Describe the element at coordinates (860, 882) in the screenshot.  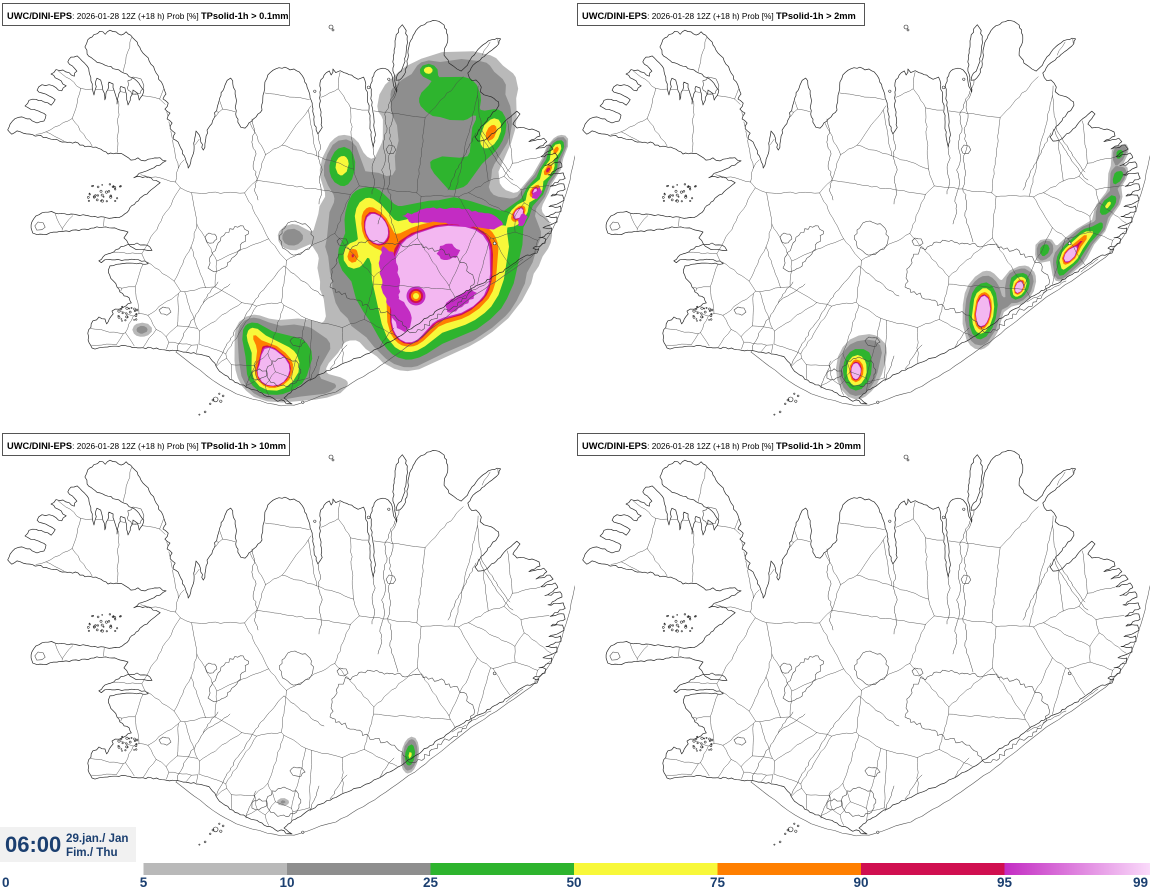
I see `svg-text: 90` at that location.